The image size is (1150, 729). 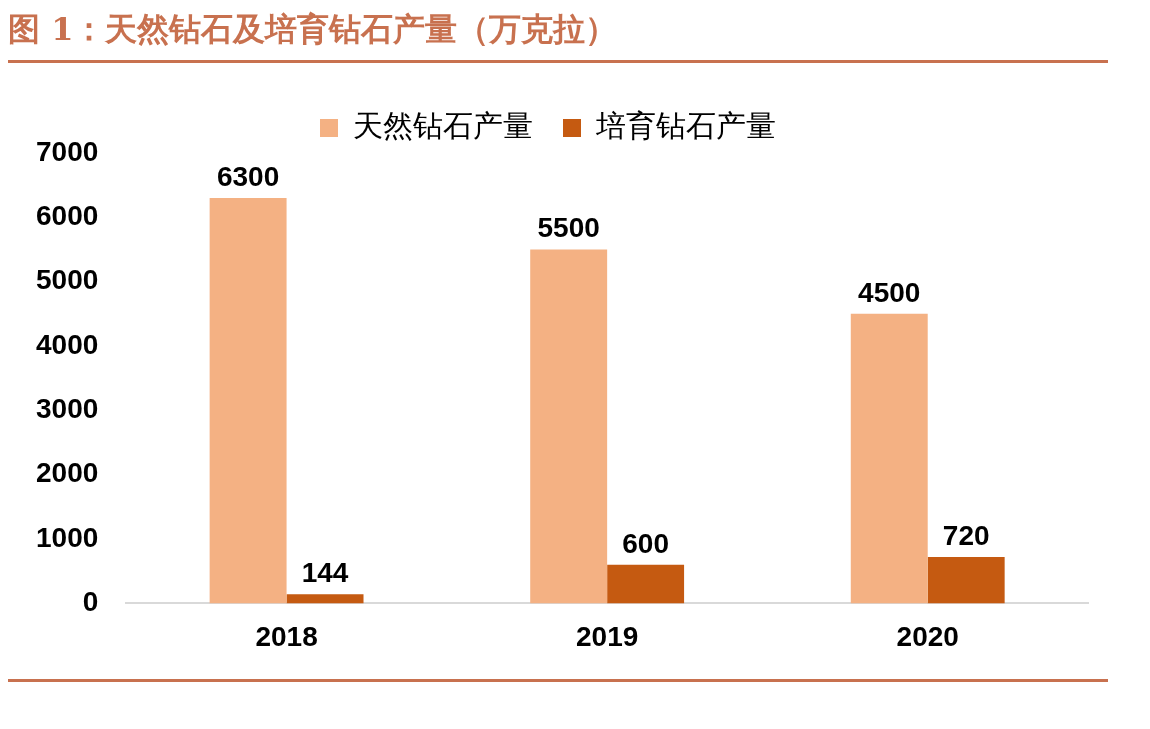 What do you see at coordinates (889, 292) in the screenshot?
I see `data-label: 4500` at bounding box center [889, 292].